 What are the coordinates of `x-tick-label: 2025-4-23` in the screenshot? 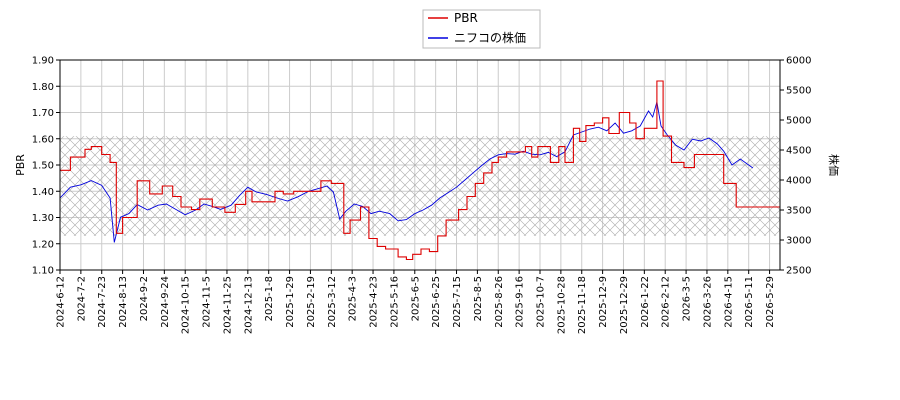 It's located at (374, 302).